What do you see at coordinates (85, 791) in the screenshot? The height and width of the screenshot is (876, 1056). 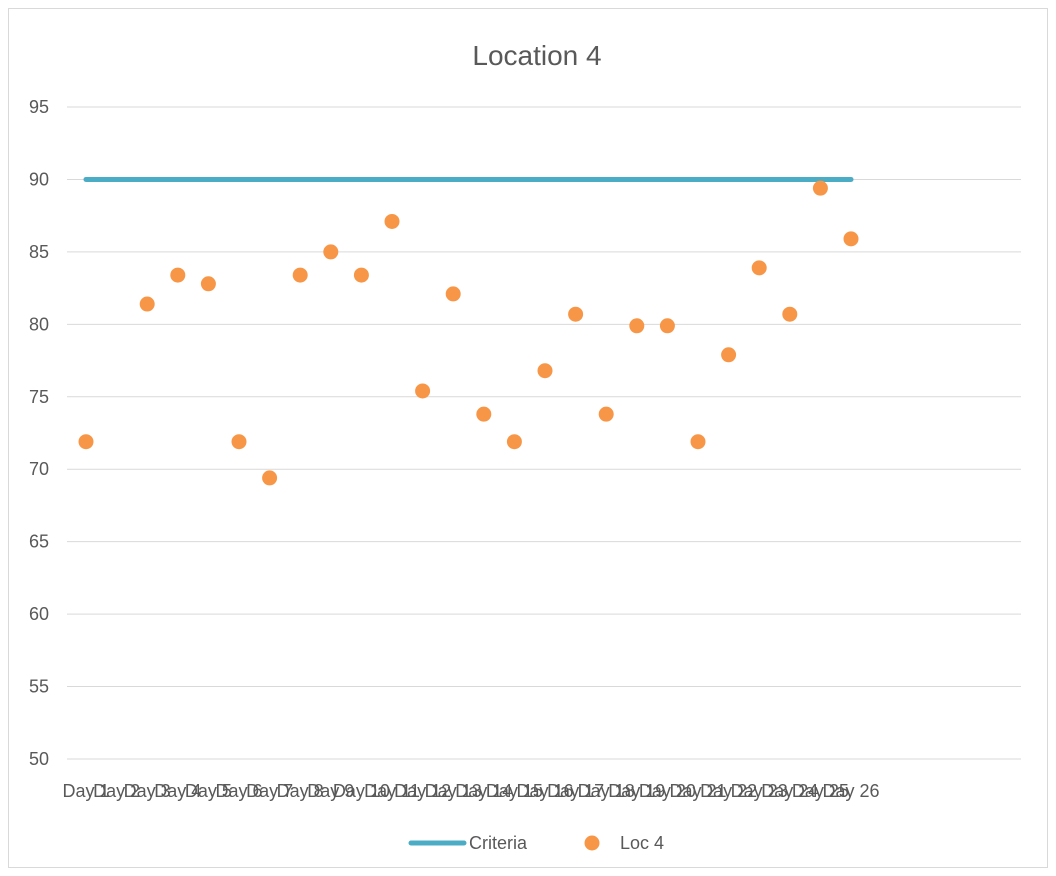 I see `x-tick-label: Day 1` at bounding box center [85, 791].